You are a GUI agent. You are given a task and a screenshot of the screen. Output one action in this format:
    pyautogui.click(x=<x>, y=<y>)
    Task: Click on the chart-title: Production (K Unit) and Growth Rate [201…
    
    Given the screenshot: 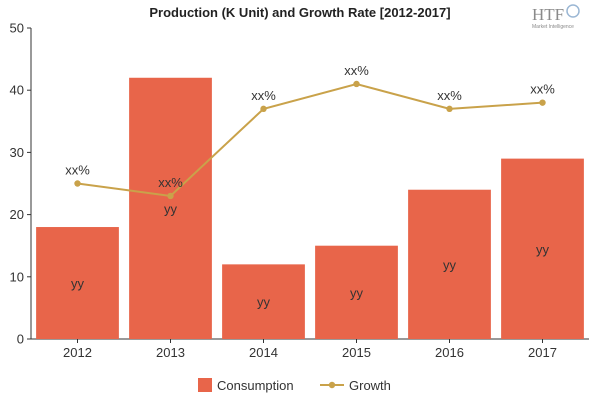 What is the action you would take?
    pyautogui.click(x=299, y=12)
    